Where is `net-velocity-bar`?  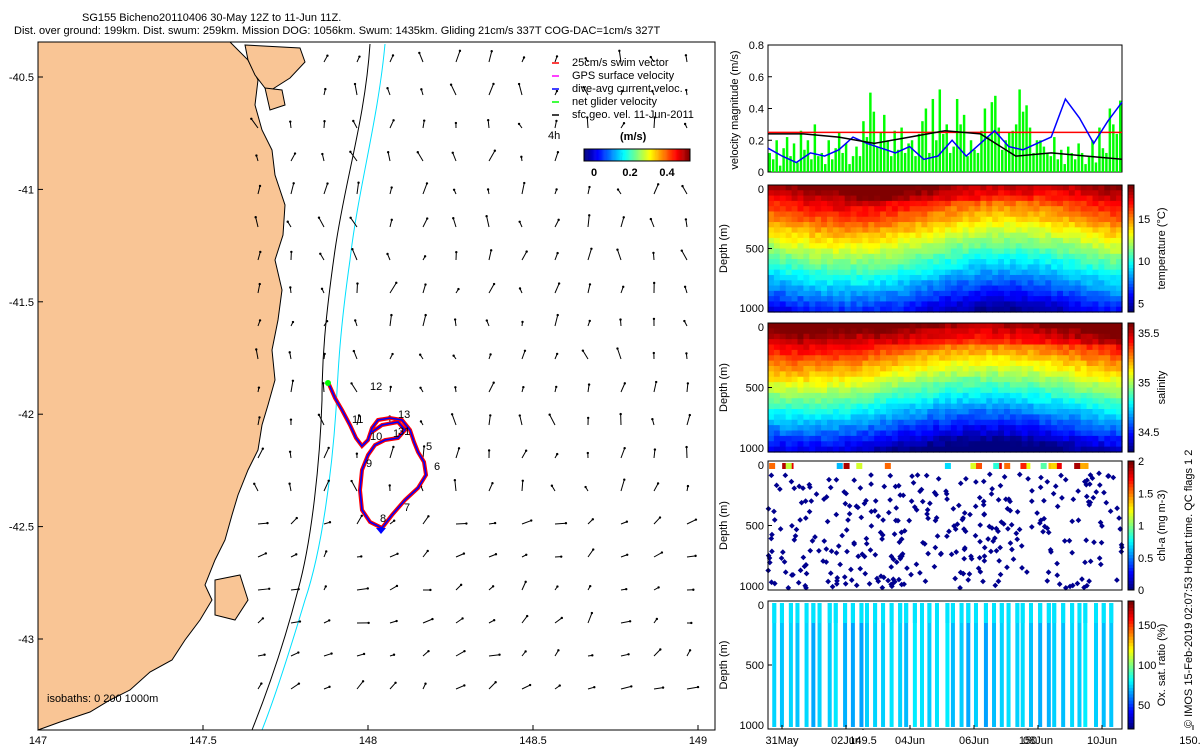
net-velocity-bar is located at coordinates (877, 159).